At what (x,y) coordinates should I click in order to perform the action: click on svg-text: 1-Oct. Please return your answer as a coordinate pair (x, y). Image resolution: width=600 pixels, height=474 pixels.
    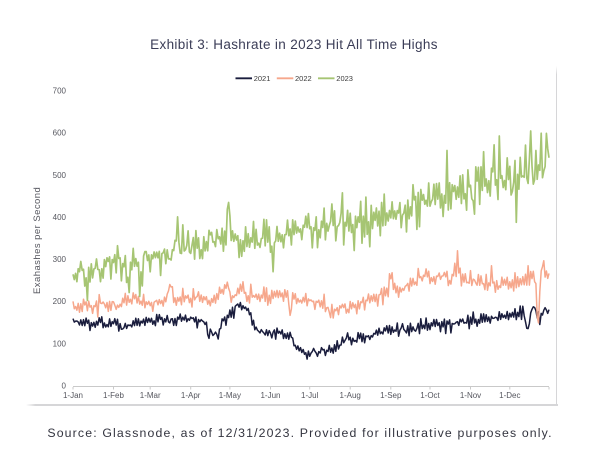
    Looking at the image, I should click on (430, 395).